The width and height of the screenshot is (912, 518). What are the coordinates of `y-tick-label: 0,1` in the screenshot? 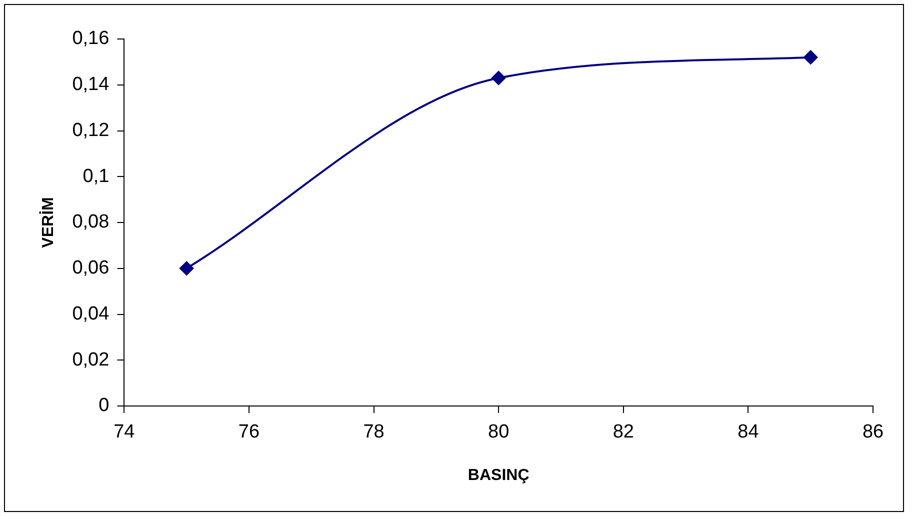 It's located at (96, 176).